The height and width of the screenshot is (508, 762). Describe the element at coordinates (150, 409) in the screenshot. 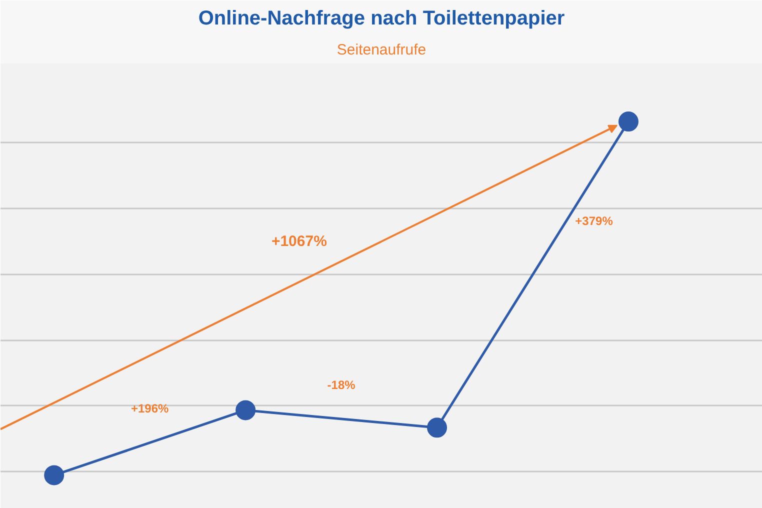

I see `annotation: +196%` at that location.